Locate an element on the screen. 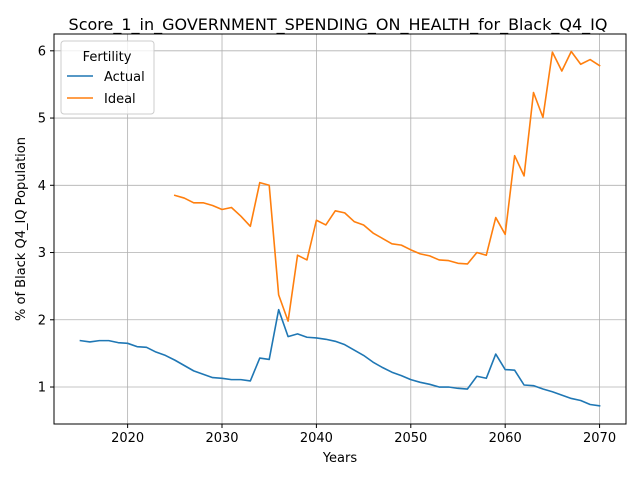 The image size is (640, 480). x-tick-label: 2060 is located at coordinates (505, 438).